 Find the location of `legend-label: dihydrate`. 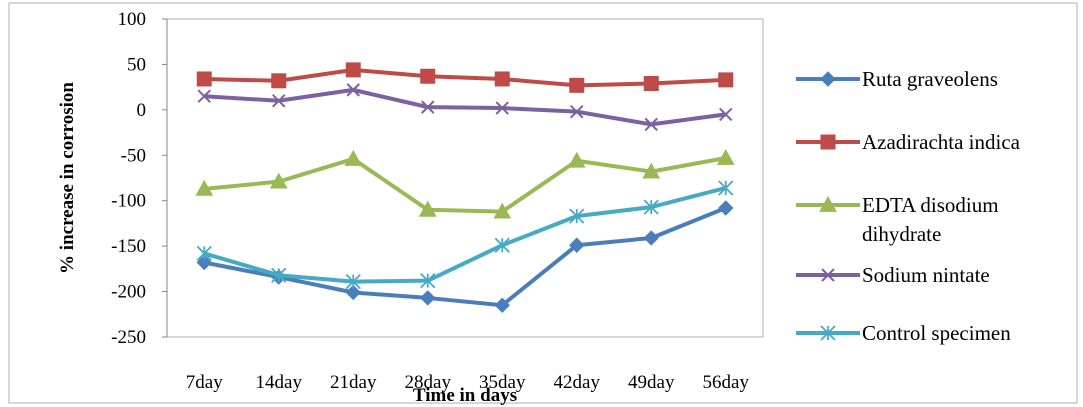

legend-label: dihydrate is located at coordinates (901, 234).